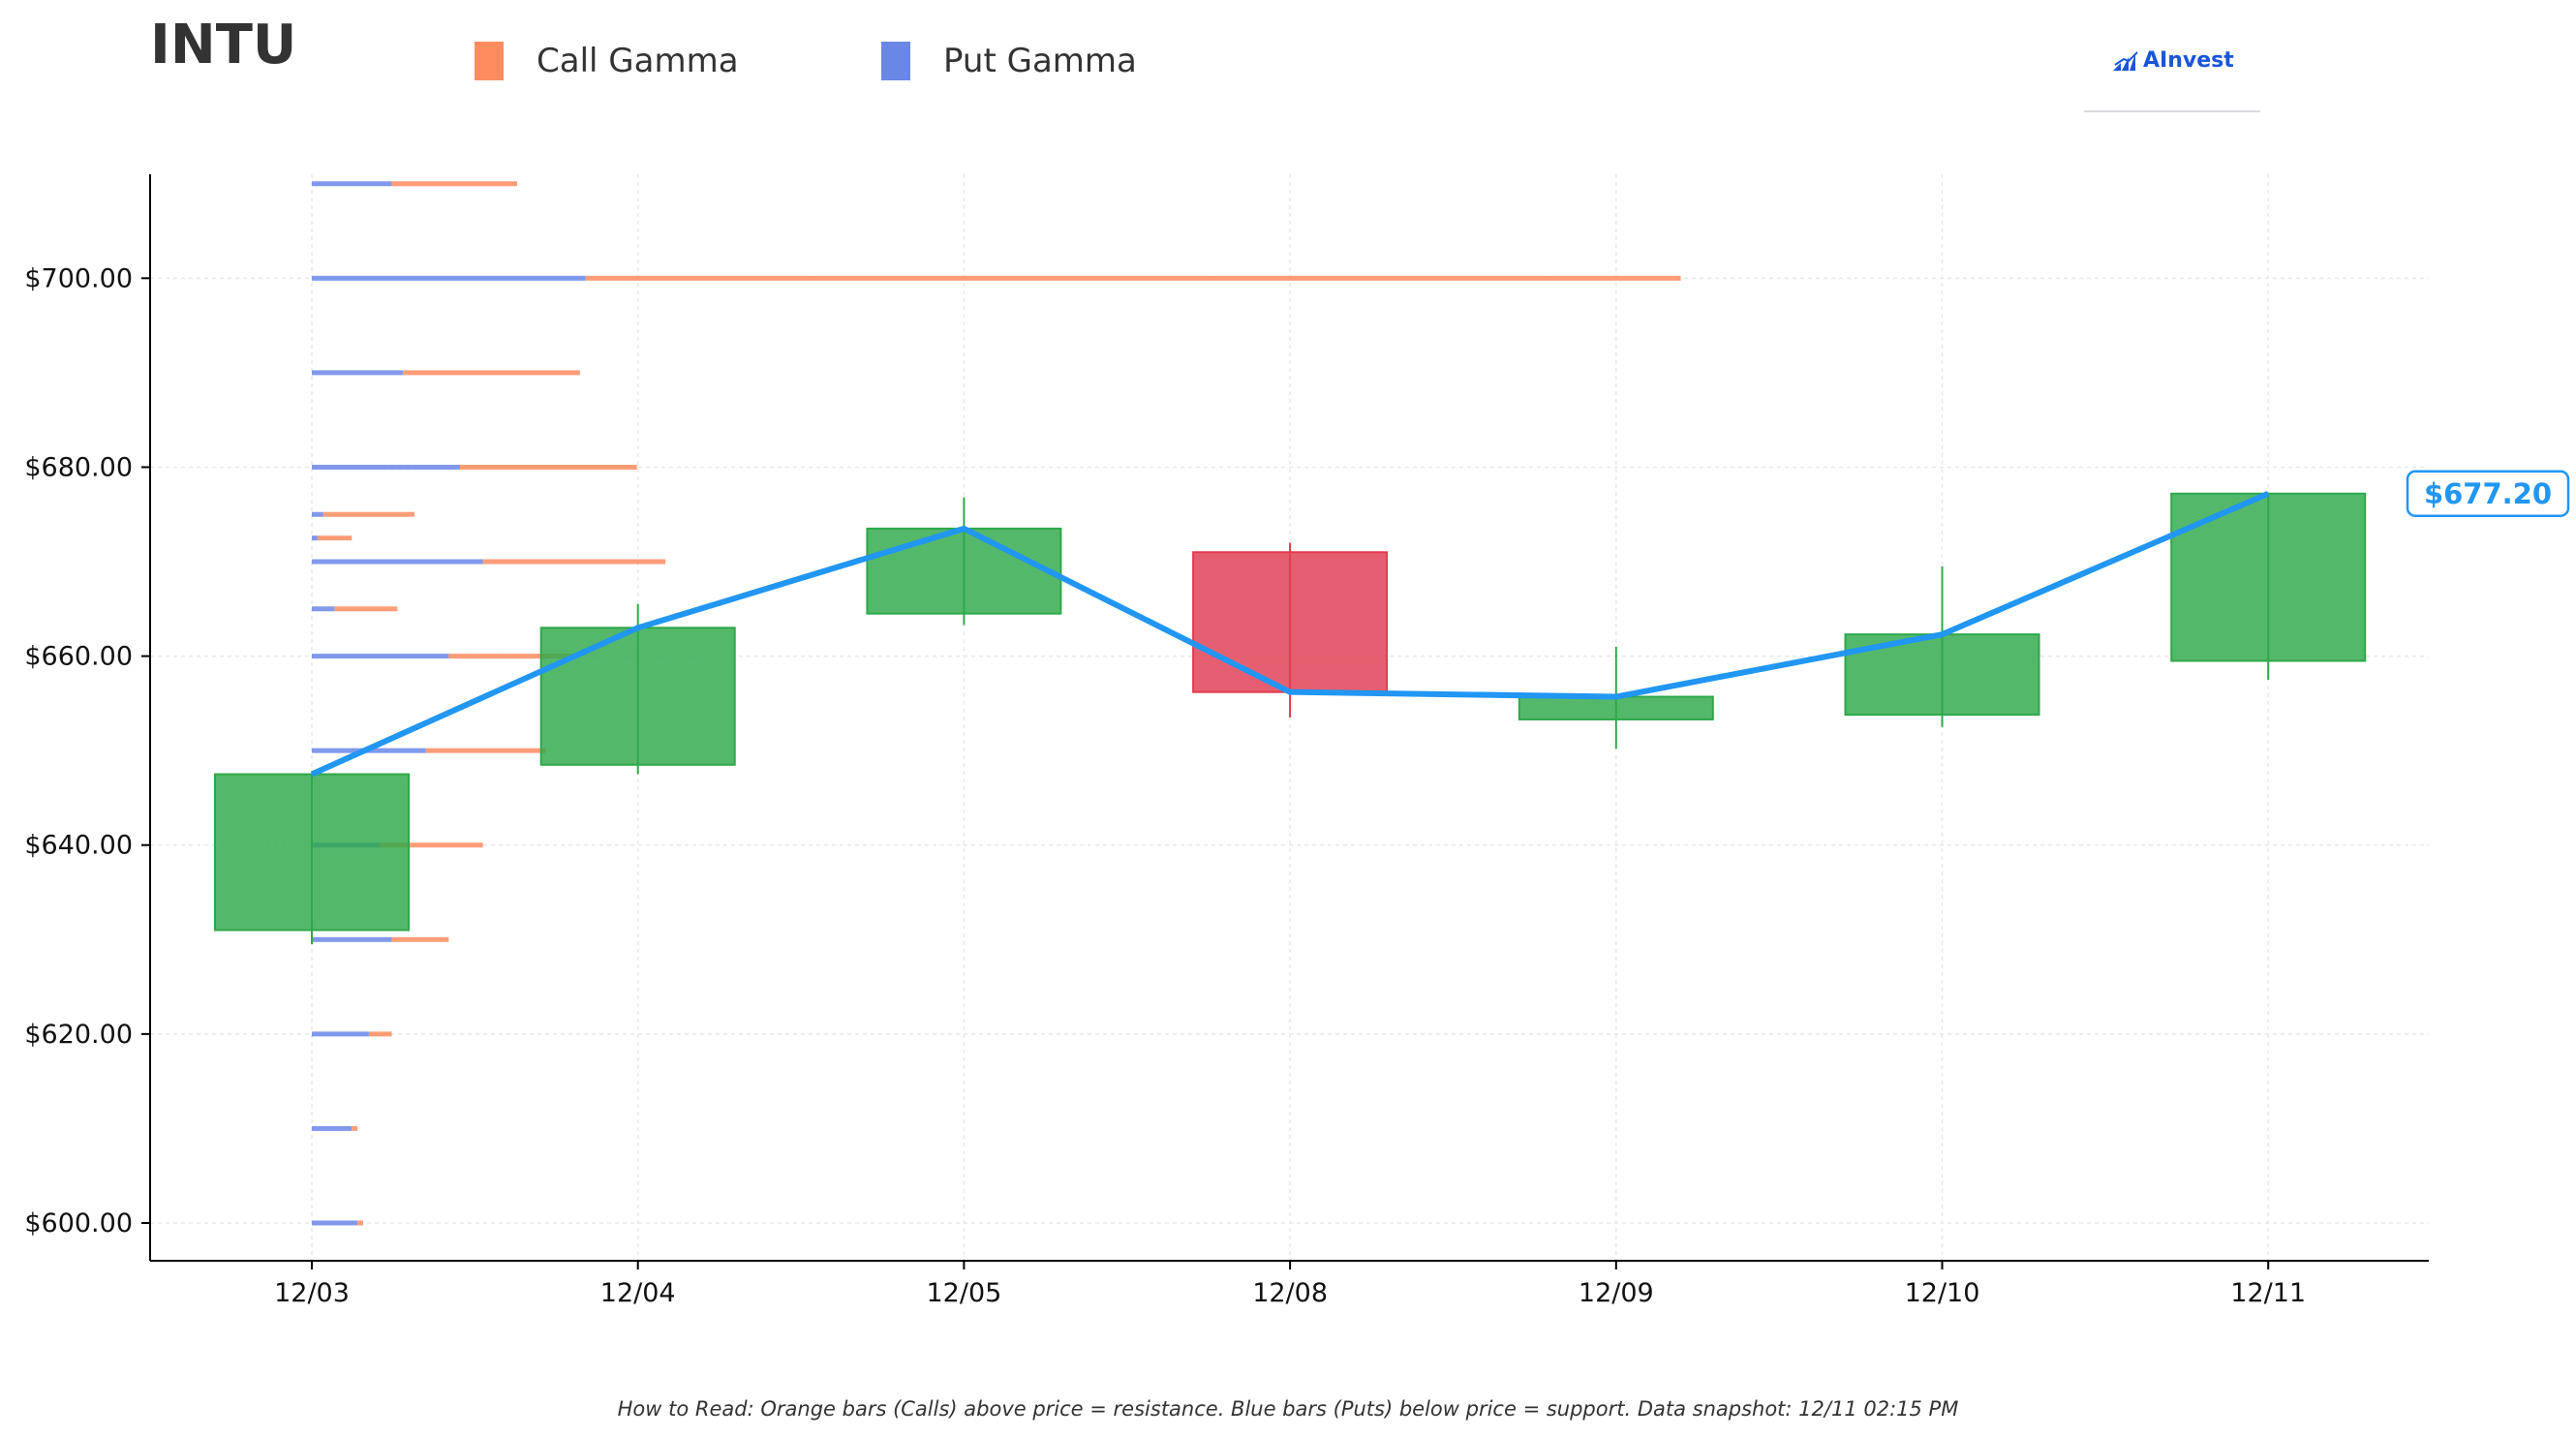 This screenshot has width=2576, height=1437. I want to click on call-gamma-swatch, so click(489, 61).